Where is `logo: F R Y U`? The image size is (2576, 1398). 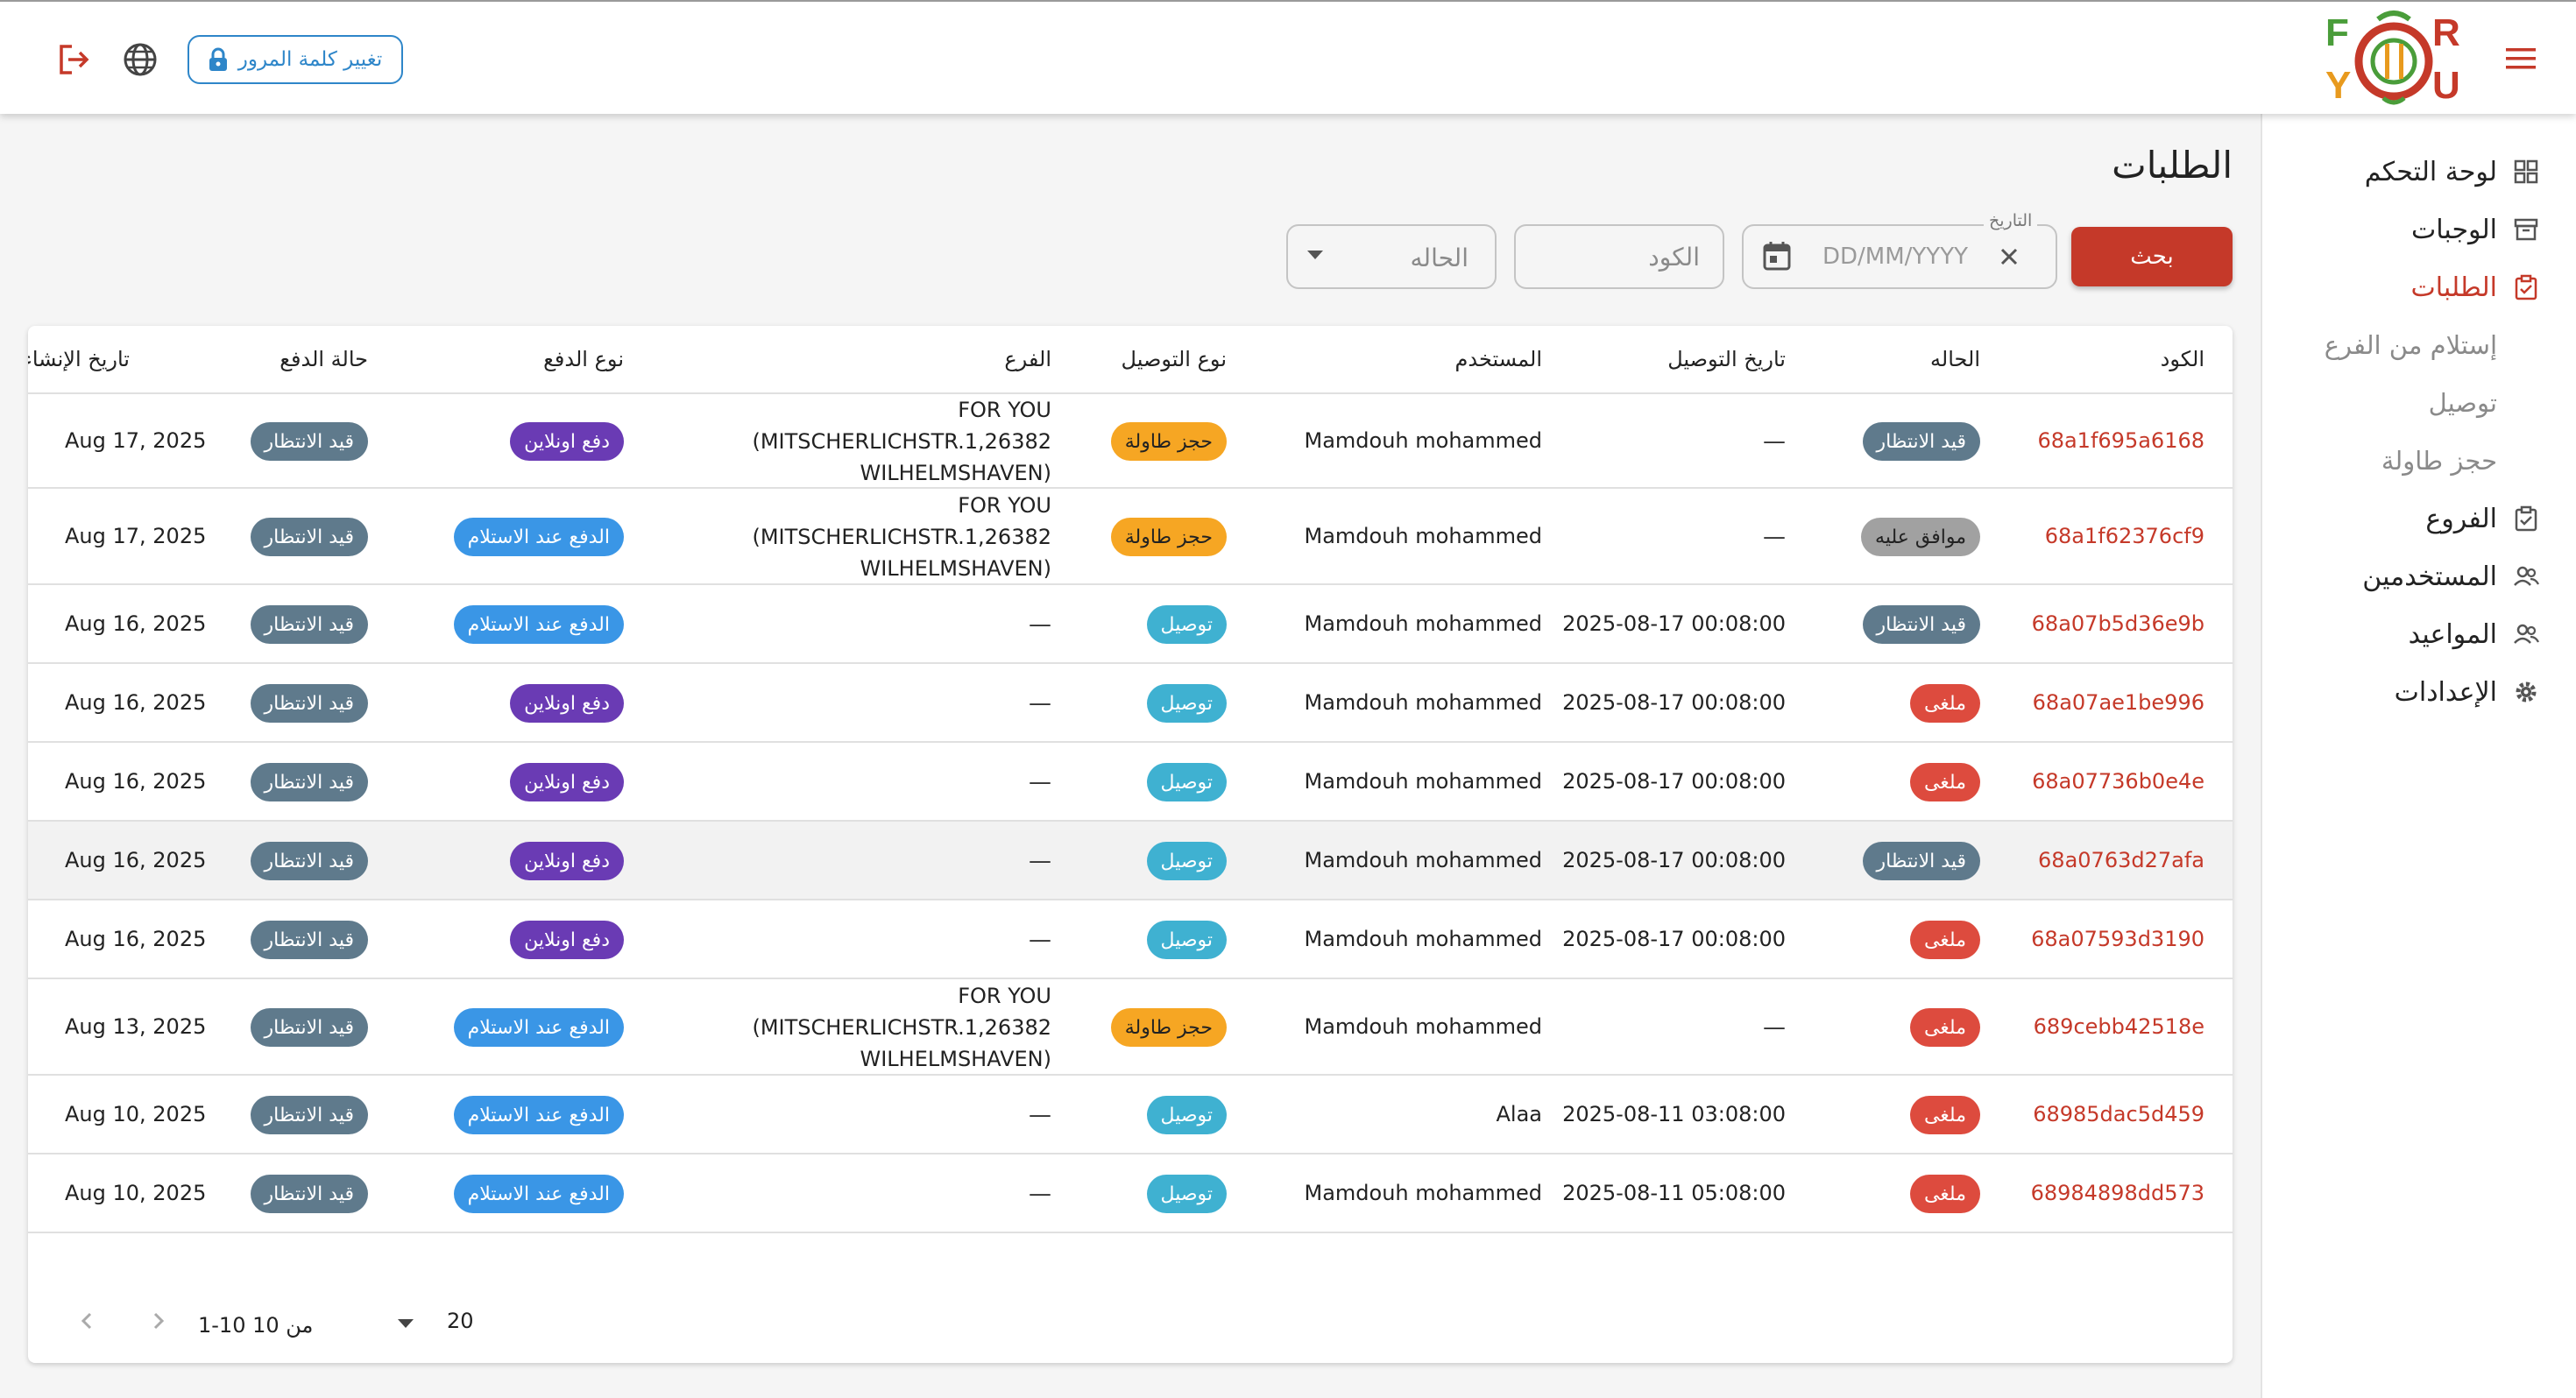 logo: F R Y U is located at coordinates (2394, 58).